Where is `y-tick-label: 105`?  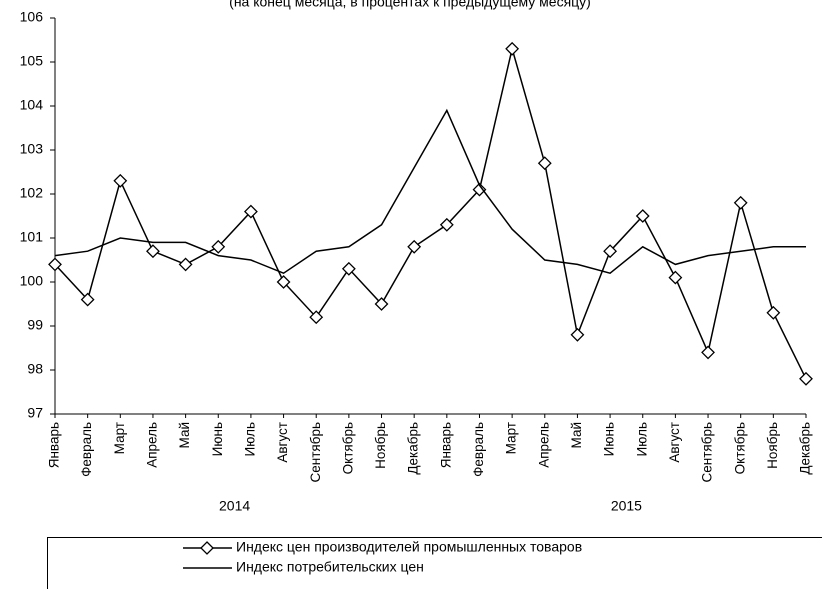 y-tick-label: 105 is located at coordinates (32, 61).